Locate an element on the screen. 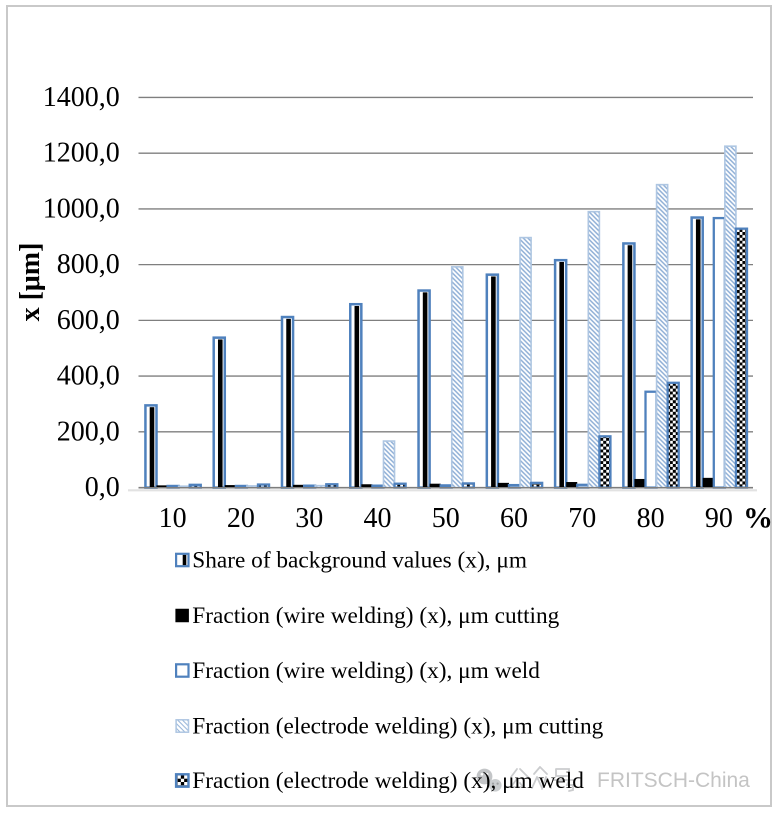  svg-text: 1000,0 is located at coordinates (81, 208).